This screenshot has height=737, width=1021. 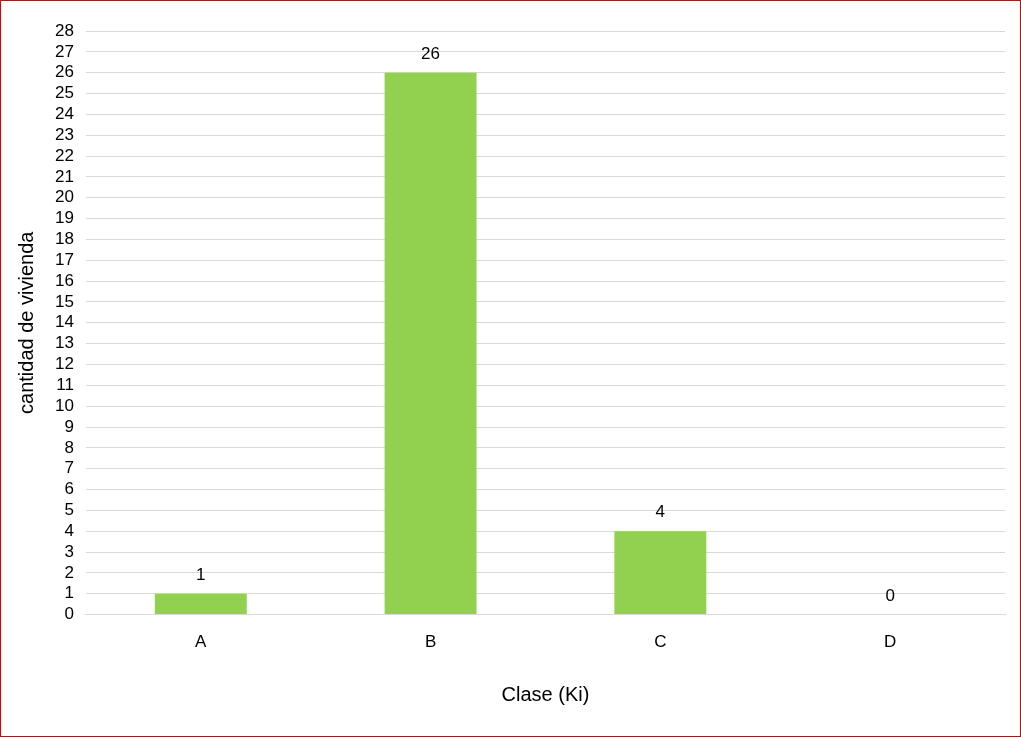 I want to click on y-tick-label: 12, so click(x=64, y=364).